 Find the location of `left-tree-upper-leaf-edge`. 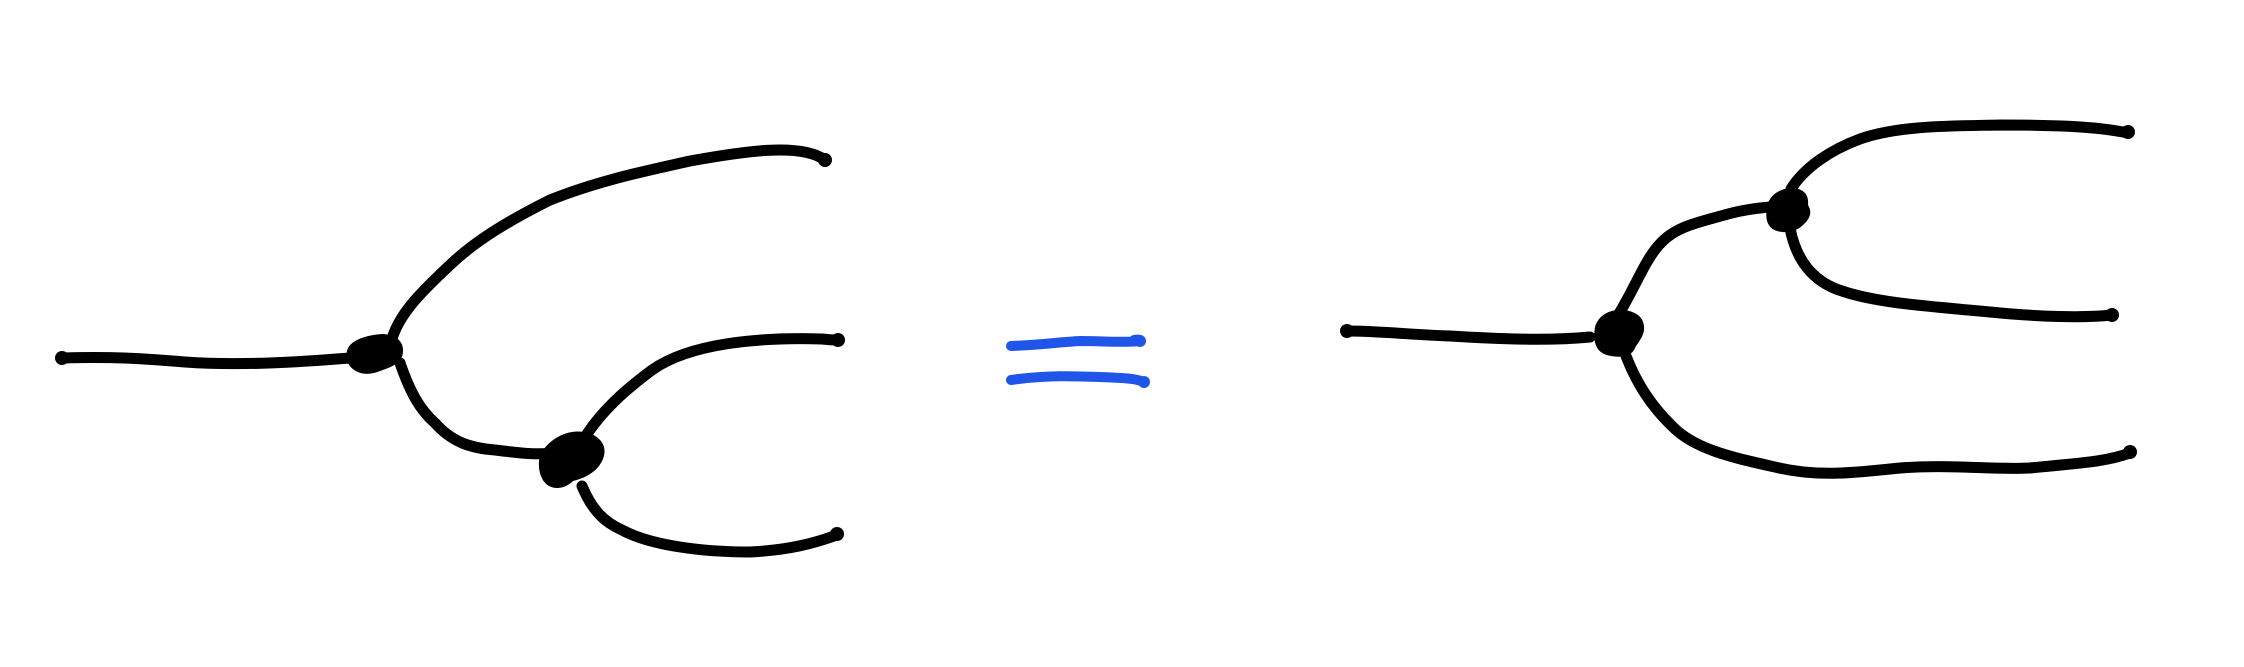

left-tree-upper-leaf-edge is located at coordinates (608, 246).